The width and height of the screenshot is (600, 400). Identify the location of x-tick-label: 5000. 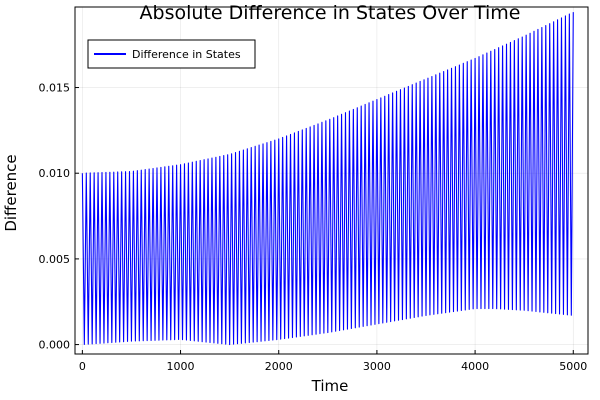
(573, 366).